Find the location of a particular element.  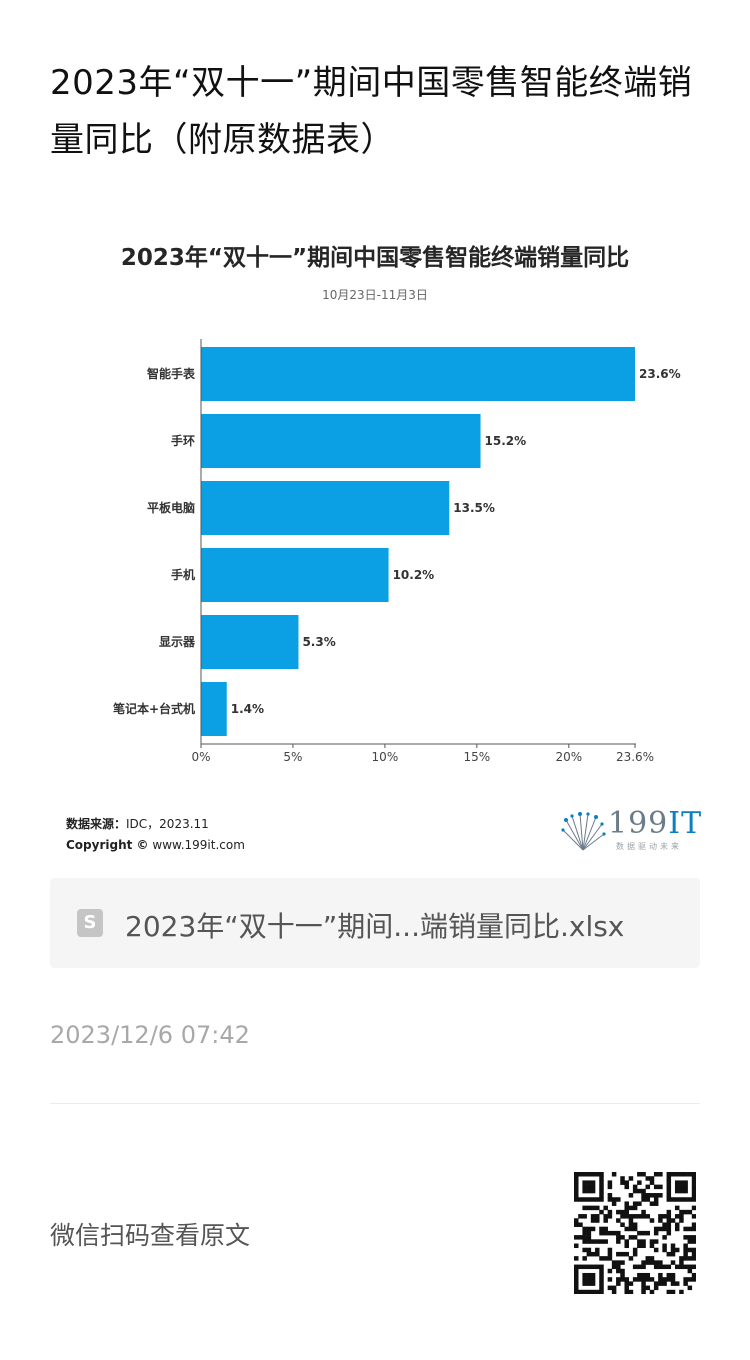

data-label-5: 1.4% is located at coordinates (247, 709).